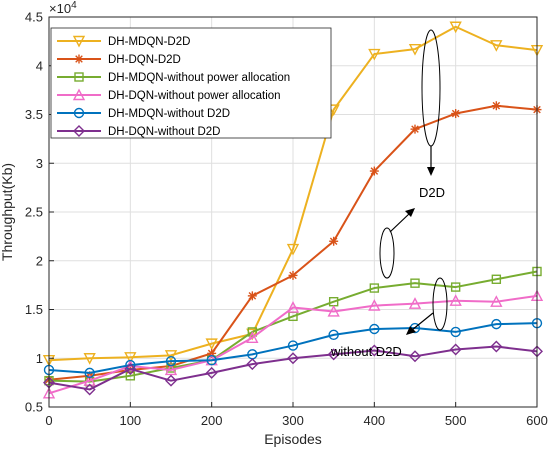  I want to click on x-axis-label: Episodes, so click(293, 439).